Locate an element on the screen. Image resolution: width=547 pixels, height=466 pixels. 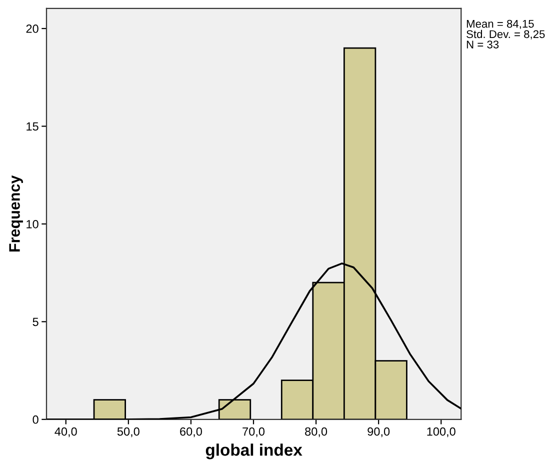
text: N = 33 is located at coordinates (482, 44).